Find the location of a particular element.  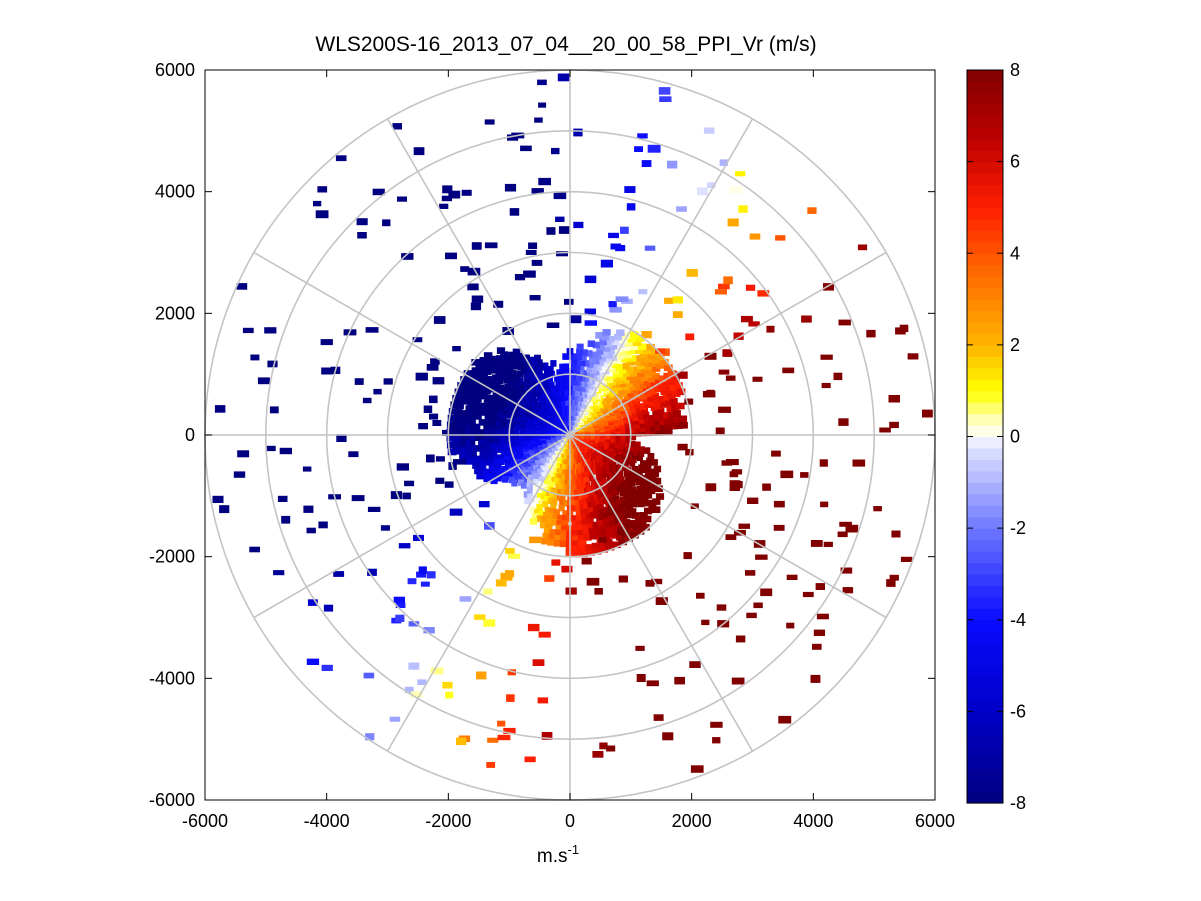

x-tick-label: 6000 is located at coordinates (935, 821).